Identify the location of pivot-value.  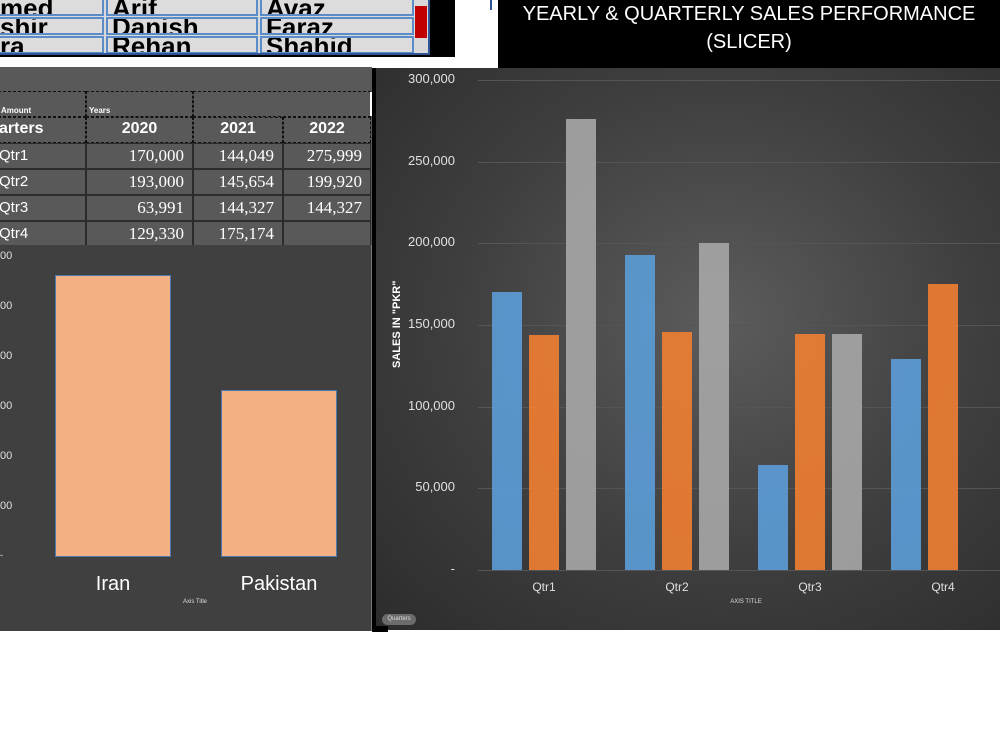
(327, 234).